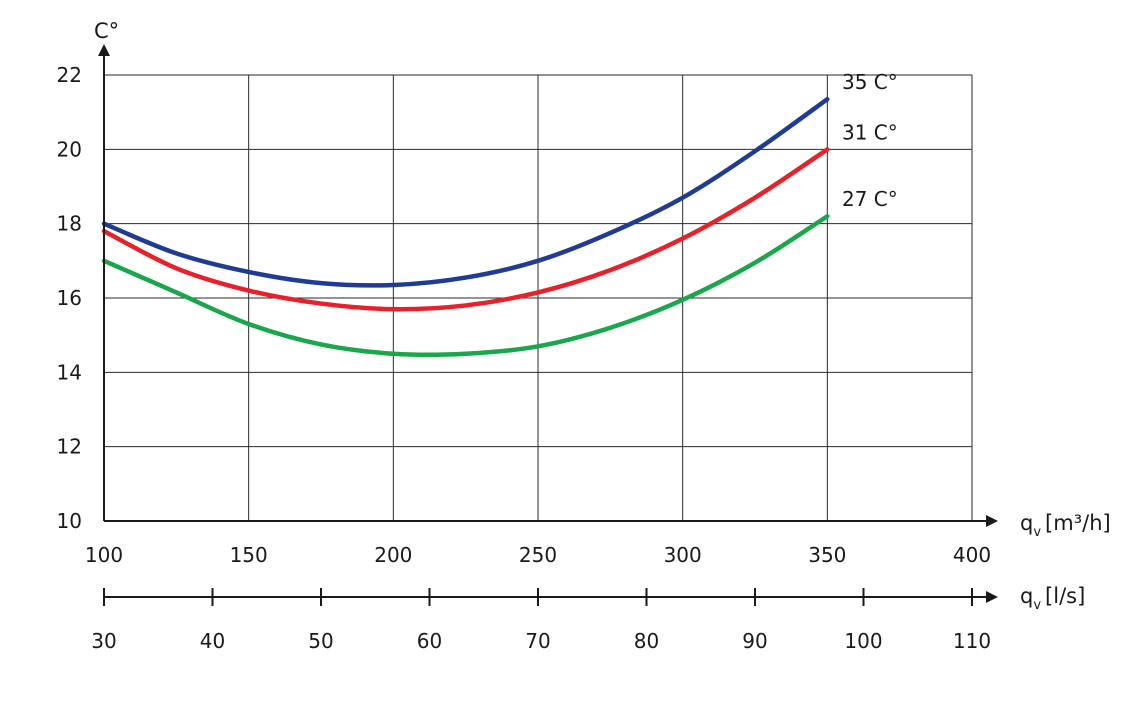  What do you see at coordinates (69, 224) in the screenshot?
I see `y-tick-label: 18` at bounding box center [69, 224].